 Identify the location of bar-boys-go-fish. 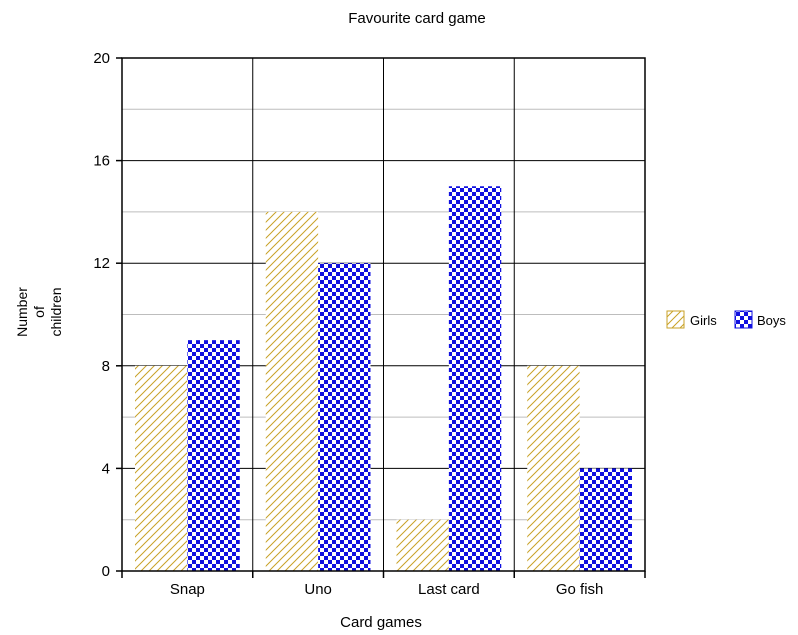
(605, 519).